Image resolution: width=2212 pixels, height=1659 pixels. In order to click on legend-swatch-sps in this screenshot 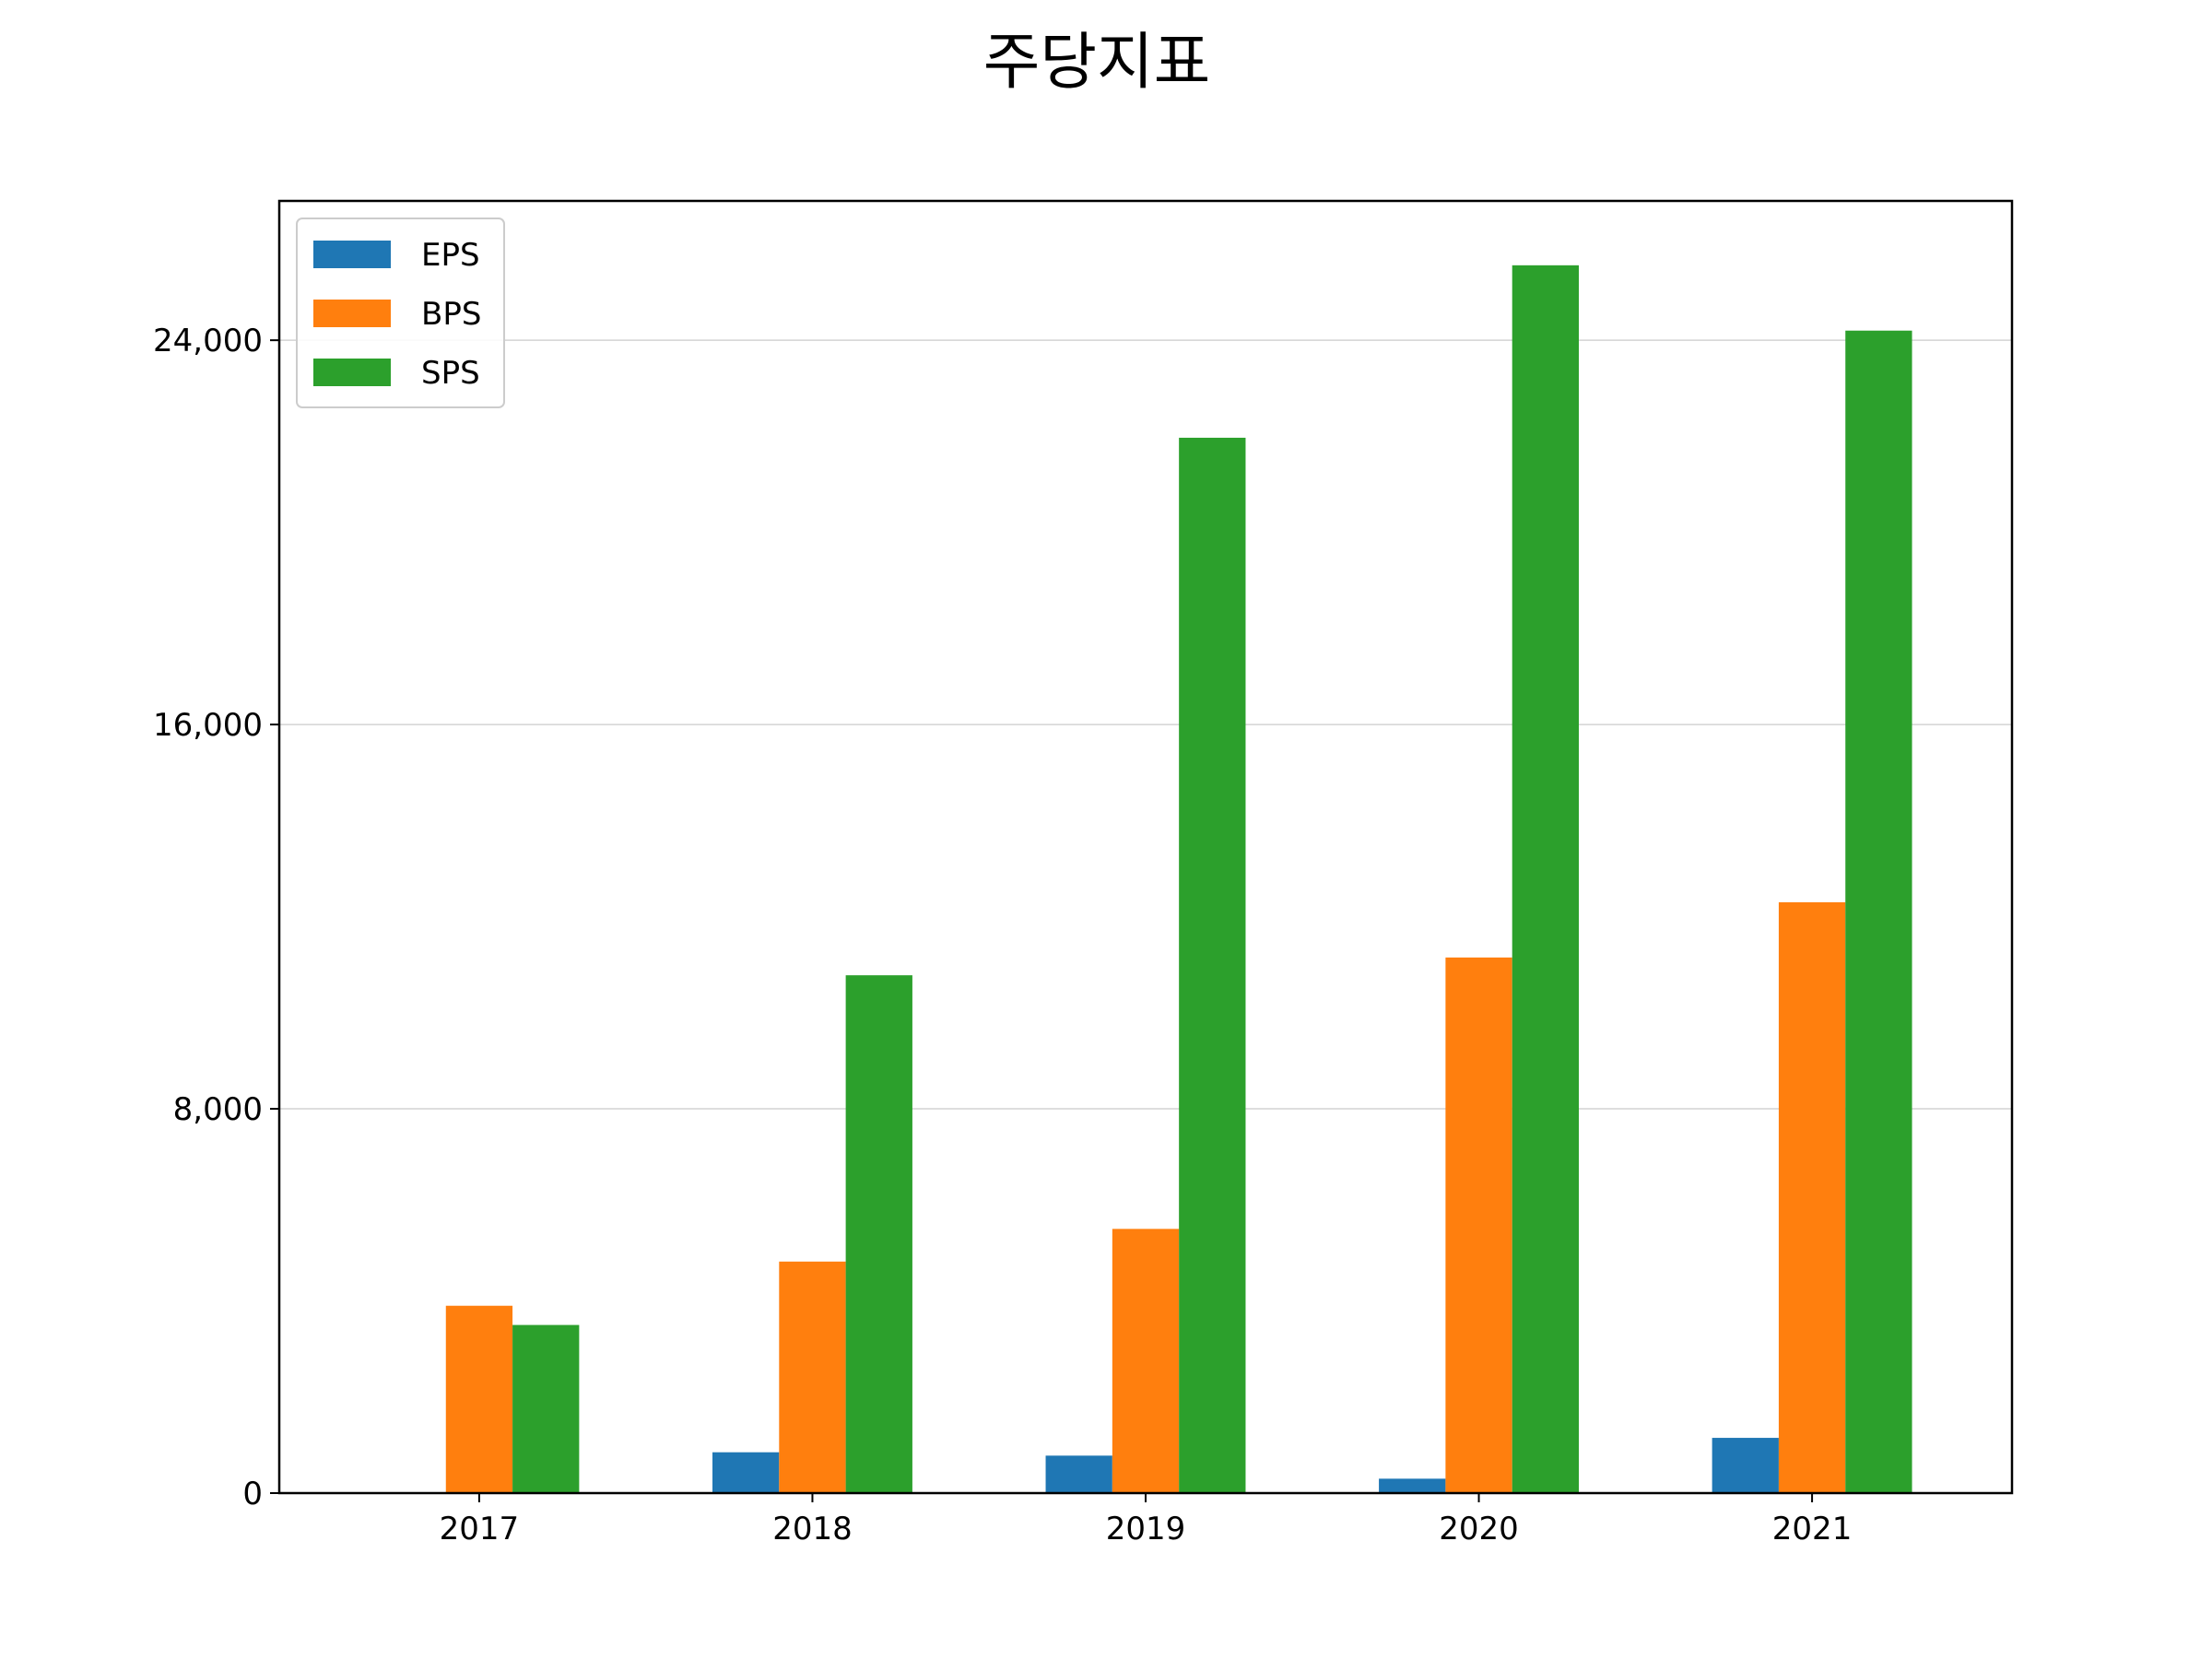, I will do `click(352, 372)`.